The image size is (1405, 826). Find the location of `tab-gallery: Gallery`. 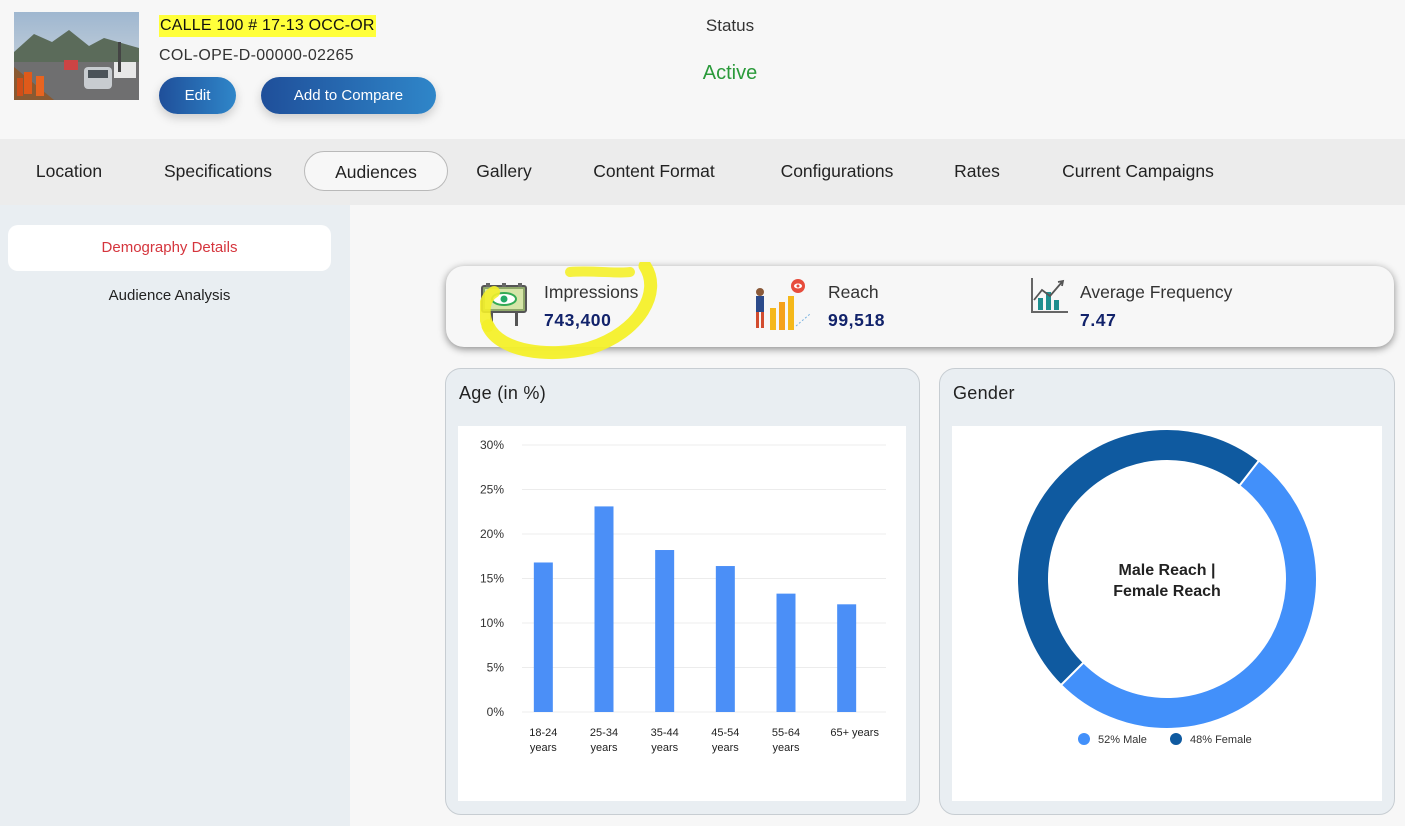

tab-gallery: Gallery is located at coordinates (504, 171).